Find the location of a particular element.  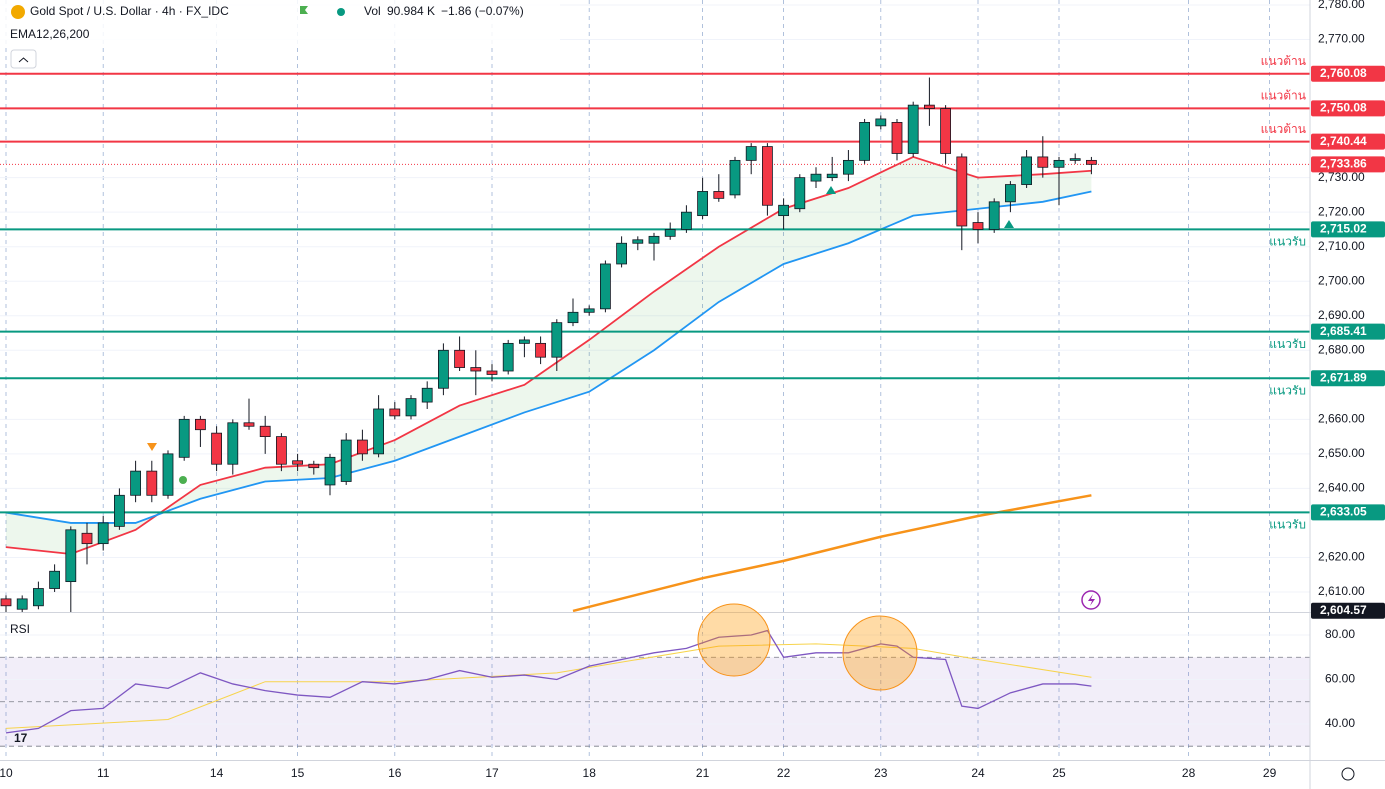

y-tick-label: 2,690.00 is located at coordinates (1341, 315).